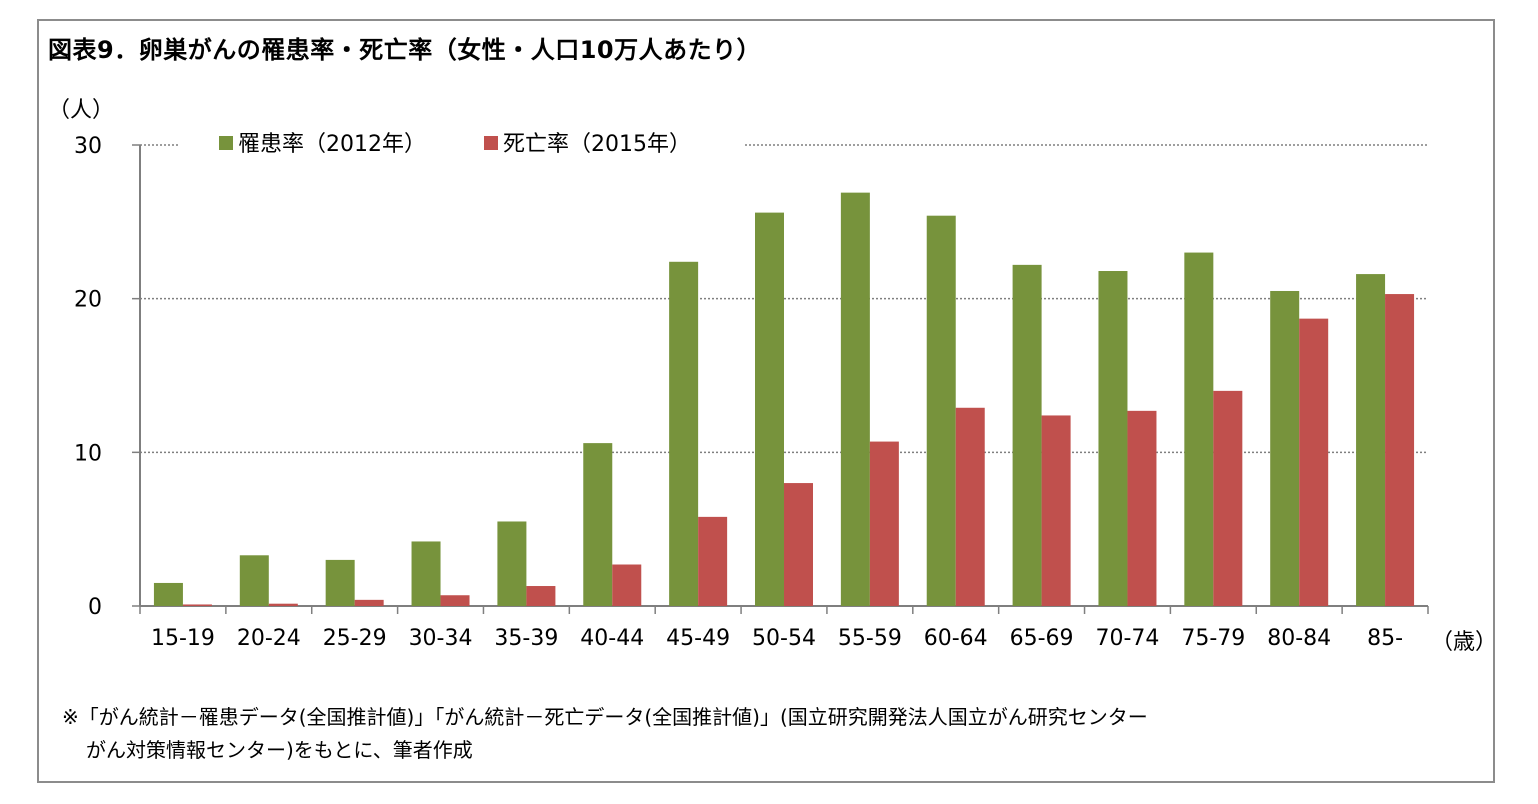 The image size is (1538, 804). I want to click on y-tick-label-2: 20, so click(88, 300).